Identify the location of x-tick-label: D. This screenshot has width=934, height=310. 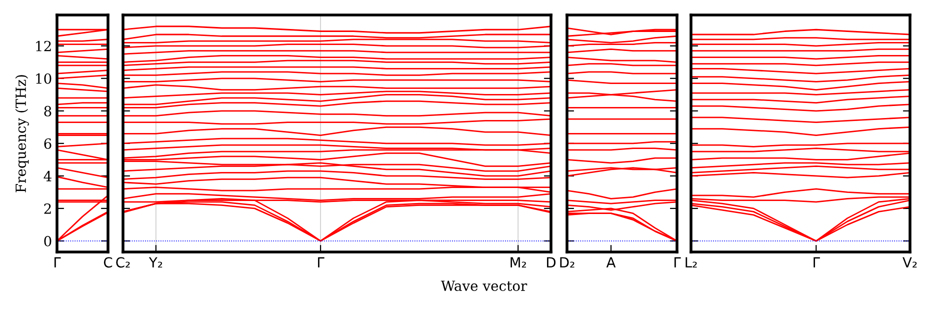
(551, 262).